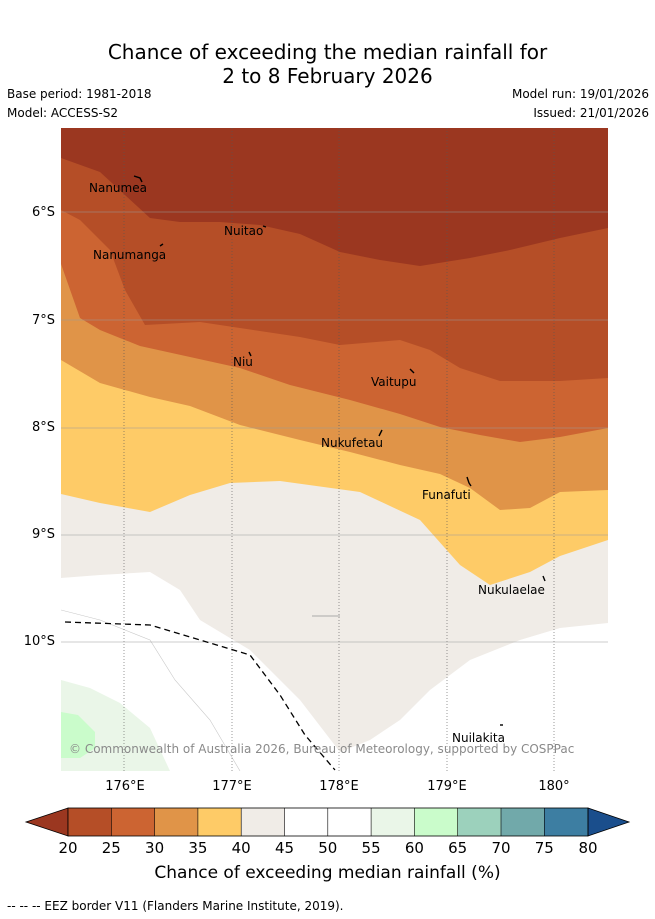  What do you see at coordinates (155, 848) in the screenshot?
I see `colorbar-tick: 30` at bounding box center [155, 848].